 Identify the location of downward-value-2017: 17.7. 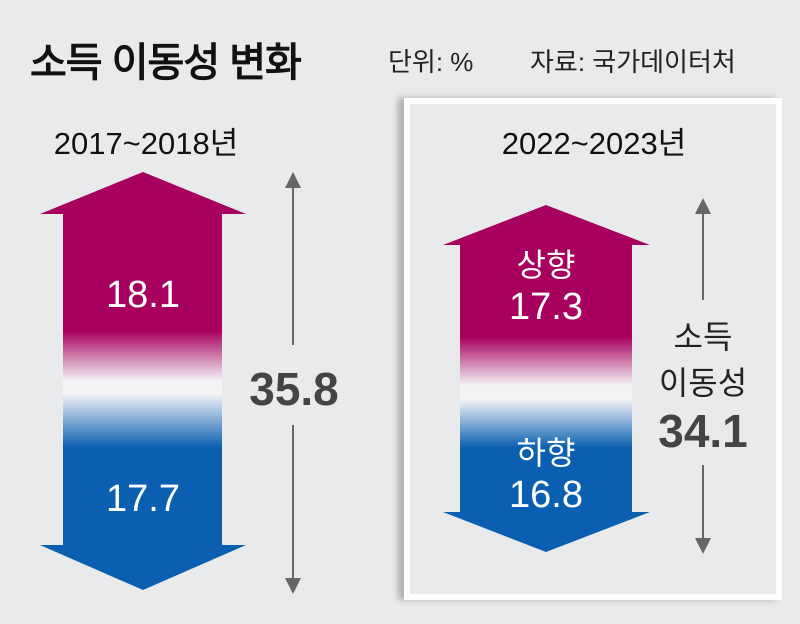
(143, 499).